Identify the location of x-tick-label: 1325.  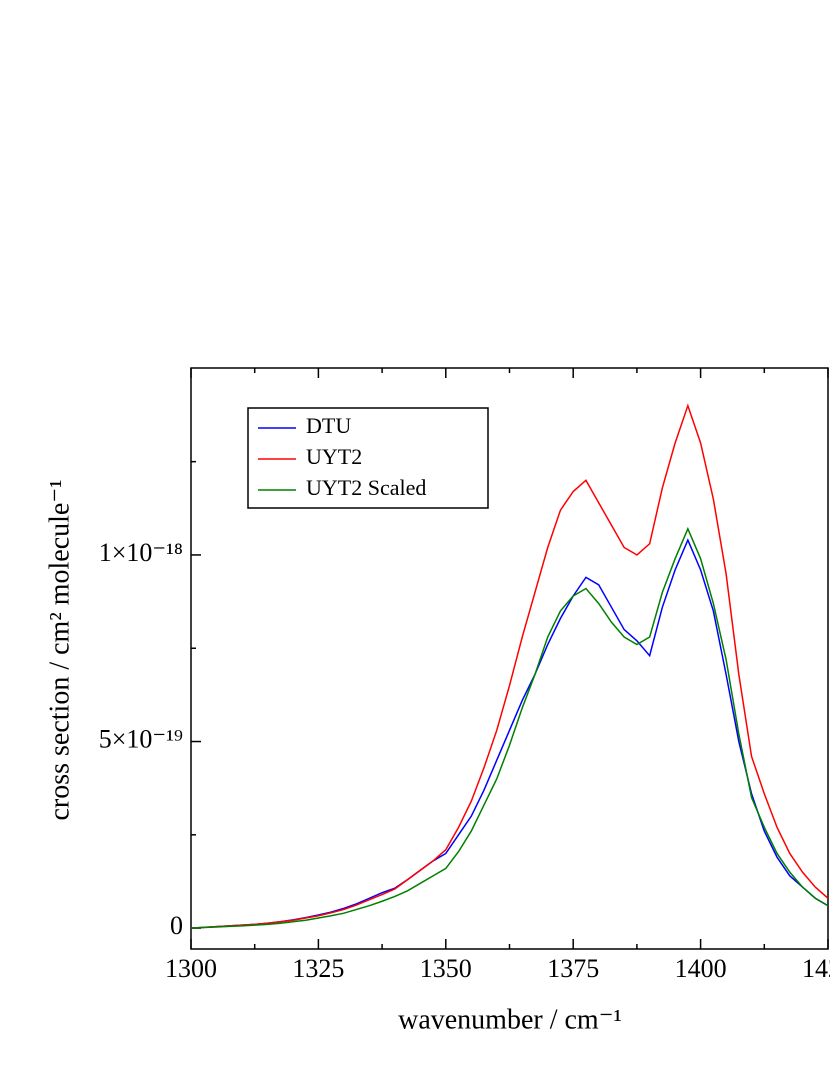
(318, 968).